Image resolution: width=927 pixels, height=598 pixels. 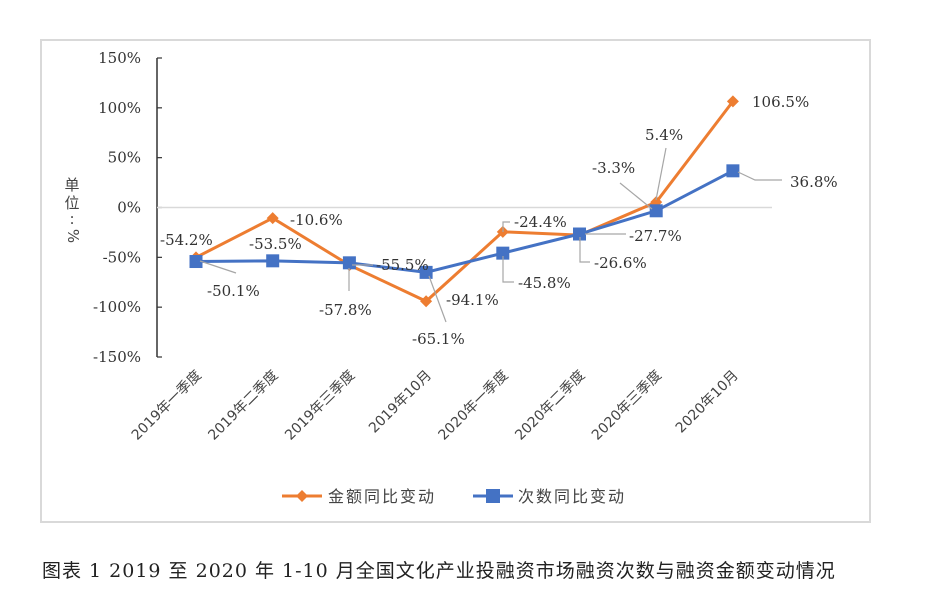 What do you see at coordinates (320, 406) in the screenshot?
I see `x-category-label: 2019年三季度` at bounding box center [320, 406].